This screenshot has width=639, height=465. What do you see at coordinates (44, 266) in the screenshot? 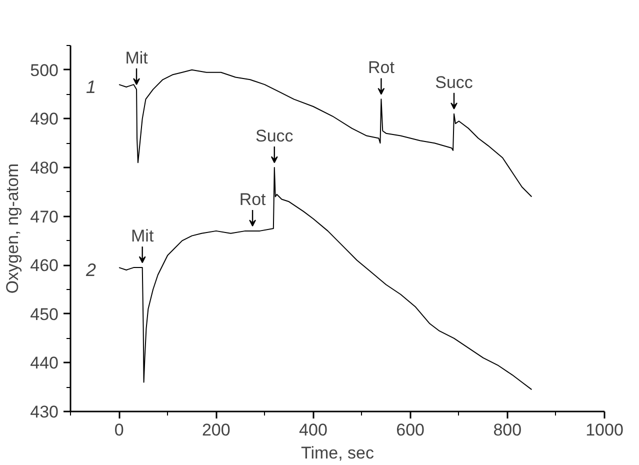
I see `y-tick-label: 460` at bounding box center [44, 266].